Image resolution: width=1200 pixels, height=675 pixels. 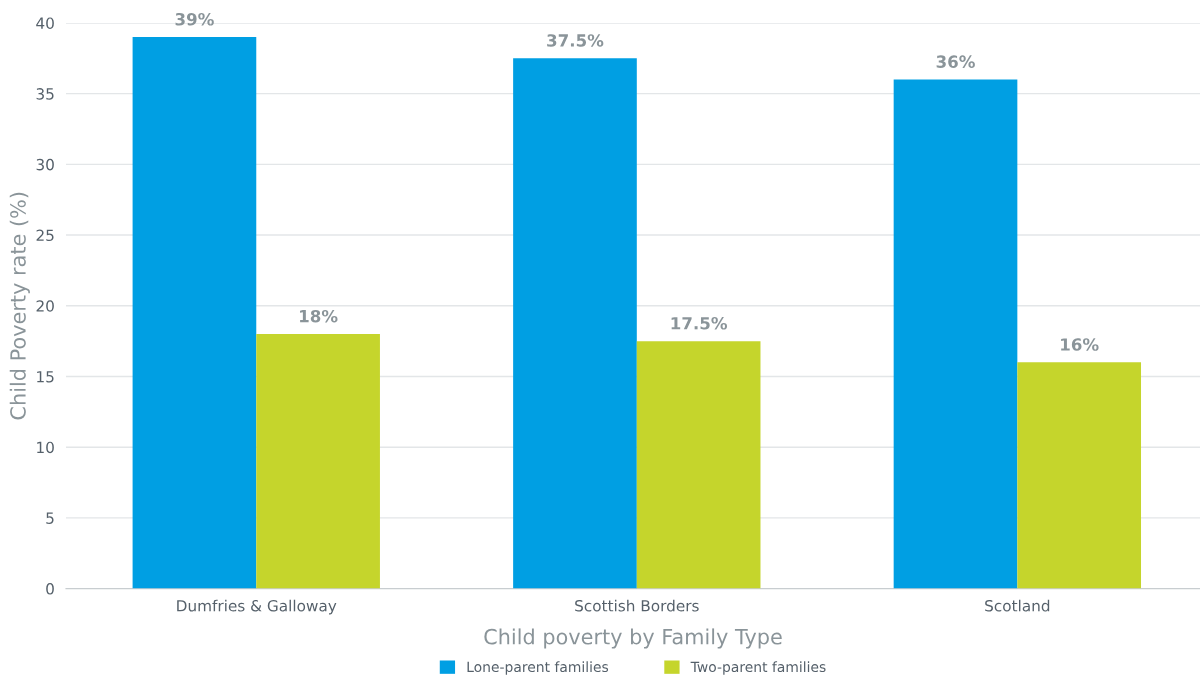 What do you see at coordinates (45, 164) in the screenshot?
I see `y-tick-label: 30` at bounding box center [45, 164].